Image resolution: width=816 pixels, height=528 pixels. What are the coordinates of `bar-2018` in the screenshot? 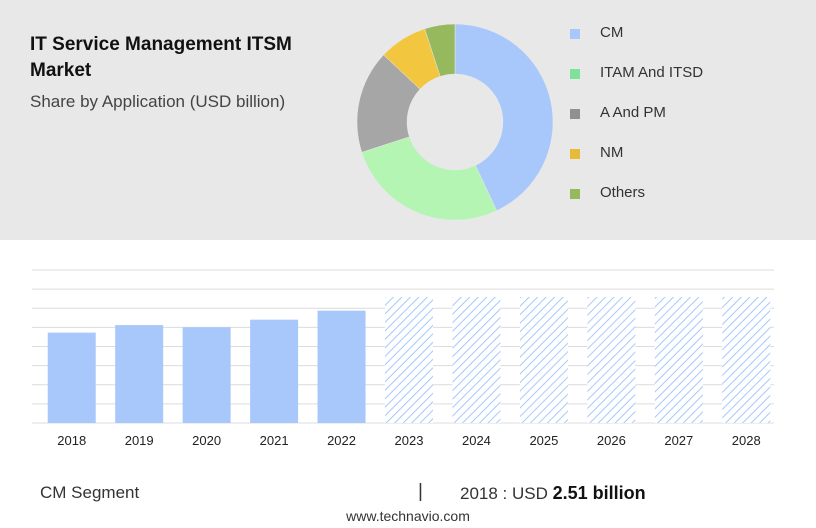 It's located at (71, 377).